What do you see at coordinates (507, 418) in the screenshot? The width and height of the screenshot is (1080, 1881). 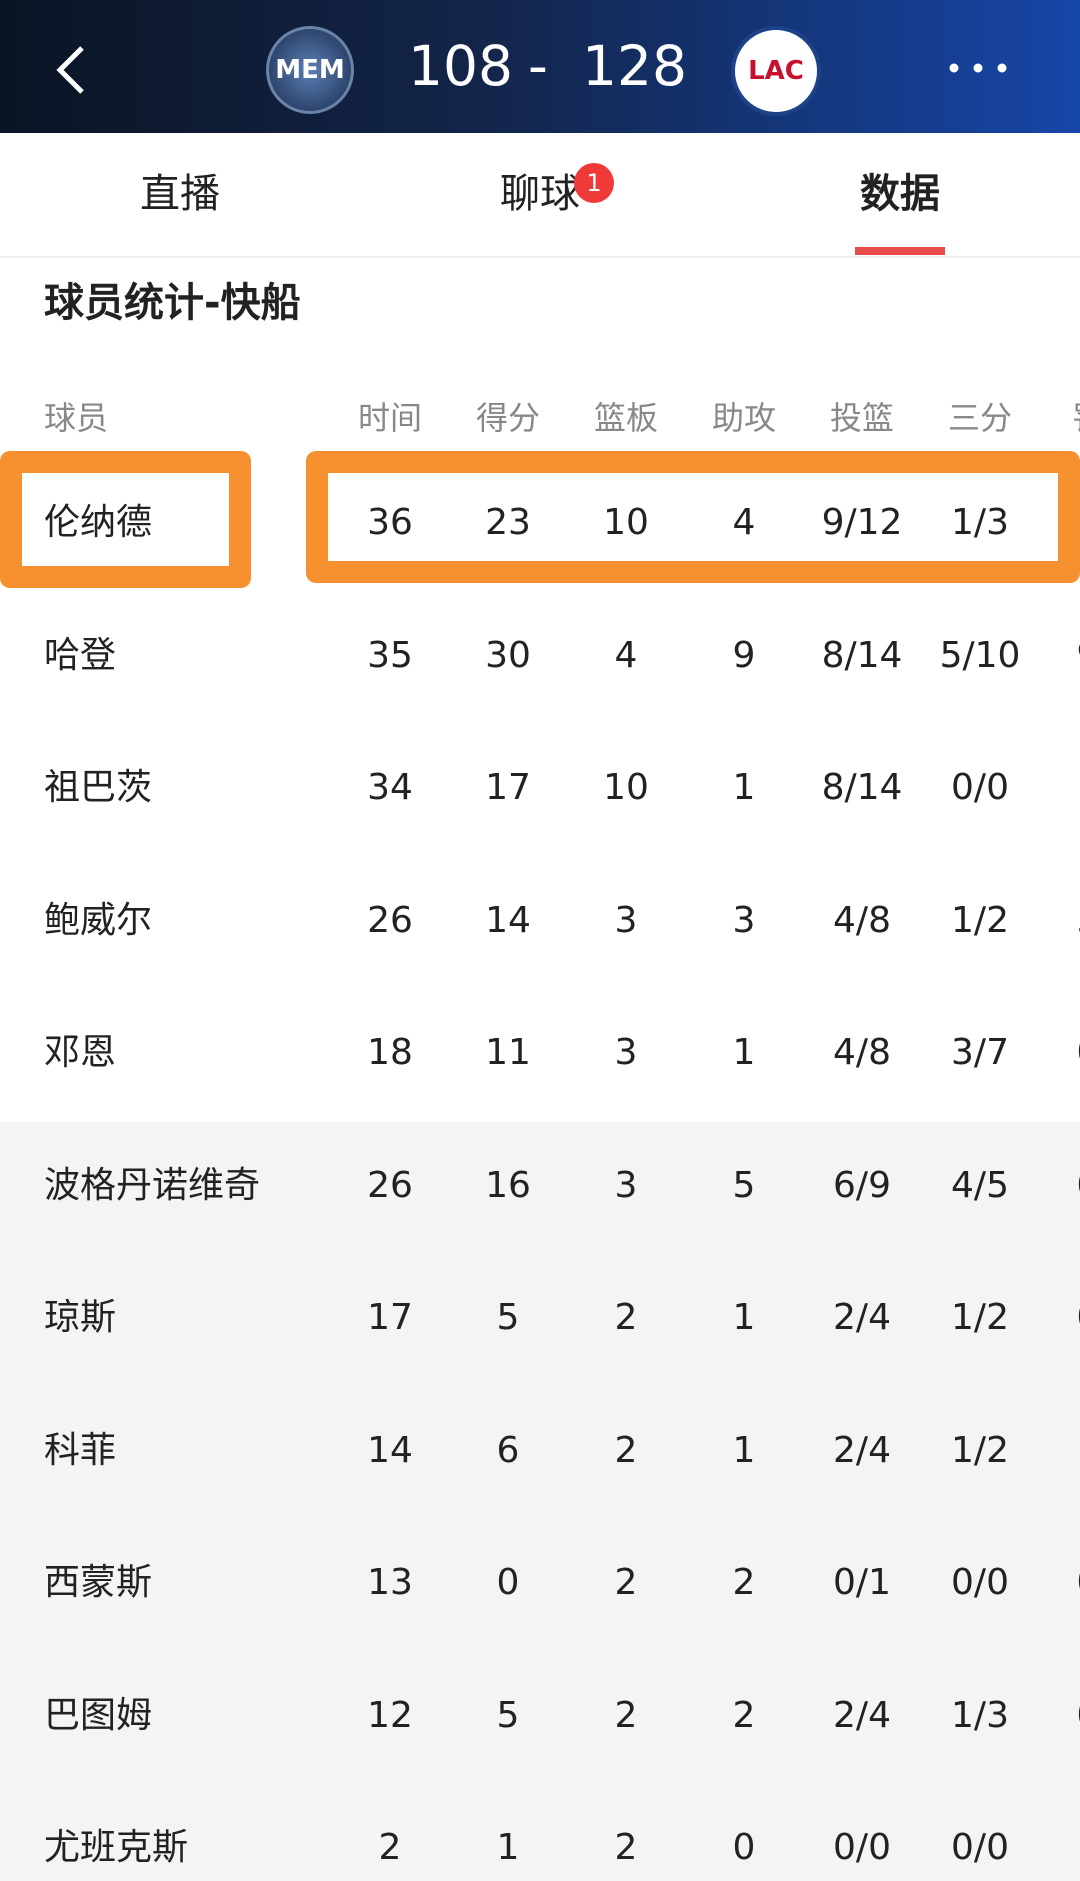 I see `column-header: 得分` at bounding box center [507, 418].